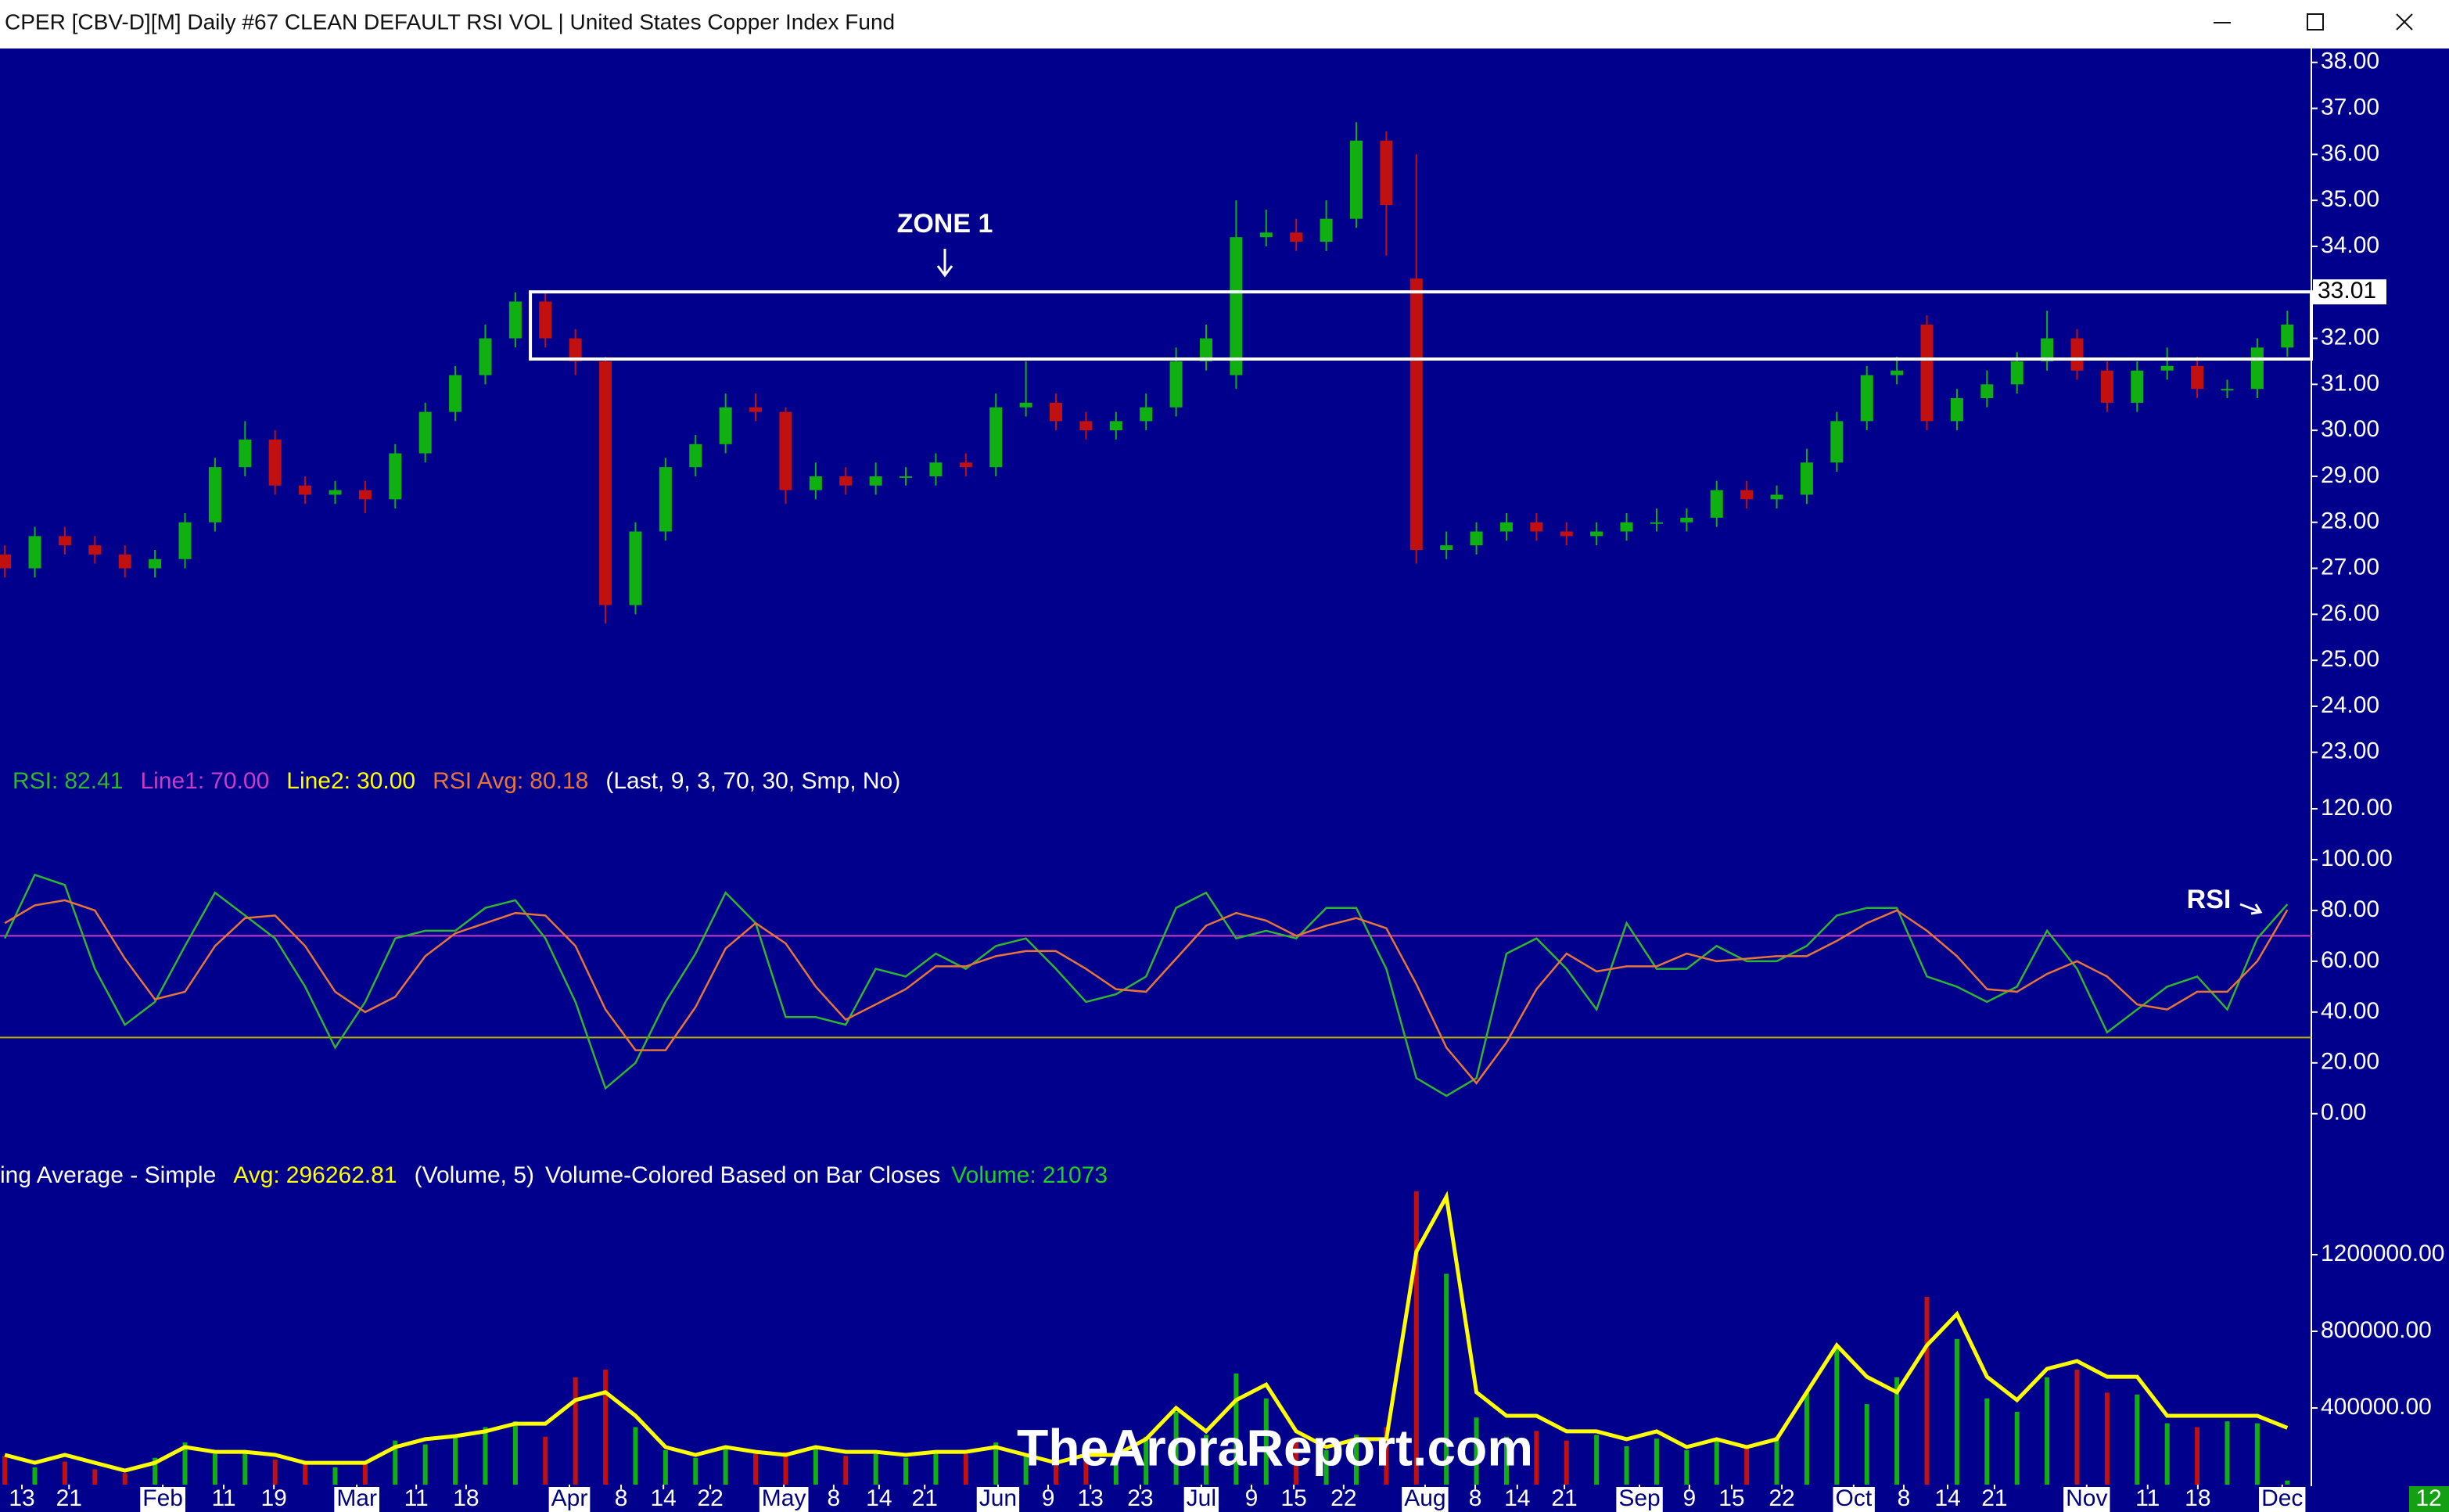 This screenshot has width=2449, height=1512. I want to click on x-month-label: Mar, so click(356, 1498).